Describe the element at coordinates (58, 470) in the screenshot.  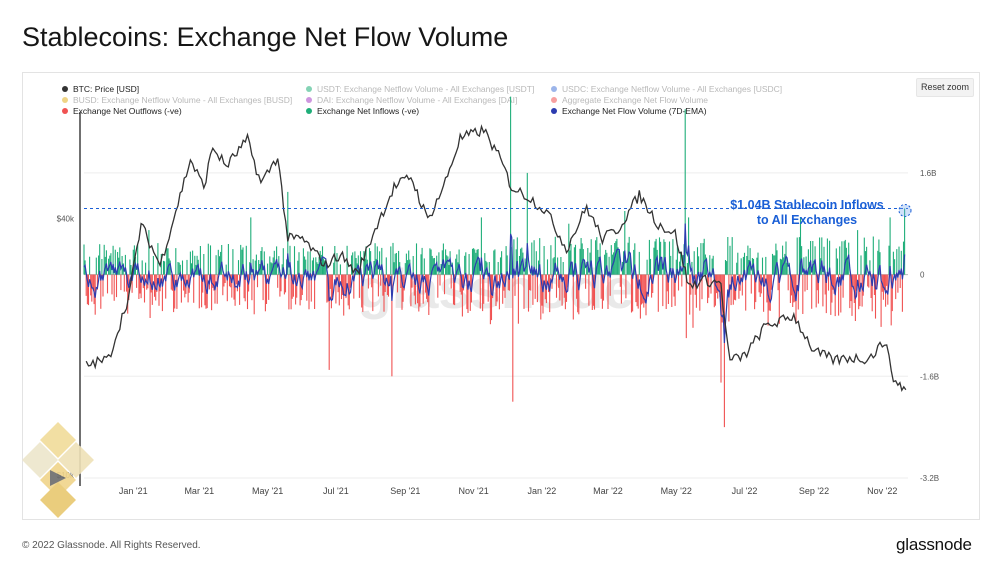
I see `corner-diamond-logo` at that location.